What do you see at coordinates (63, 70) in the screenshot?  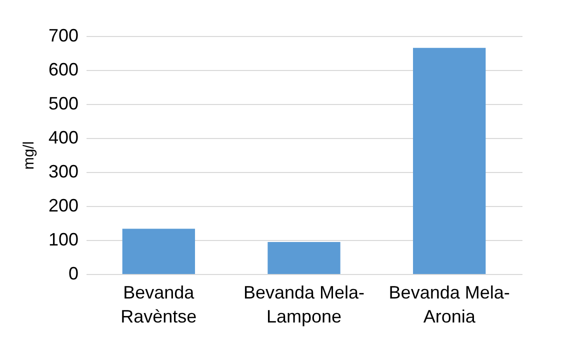 I see `y-tick-label: 600` at bounding box center [63, 70].